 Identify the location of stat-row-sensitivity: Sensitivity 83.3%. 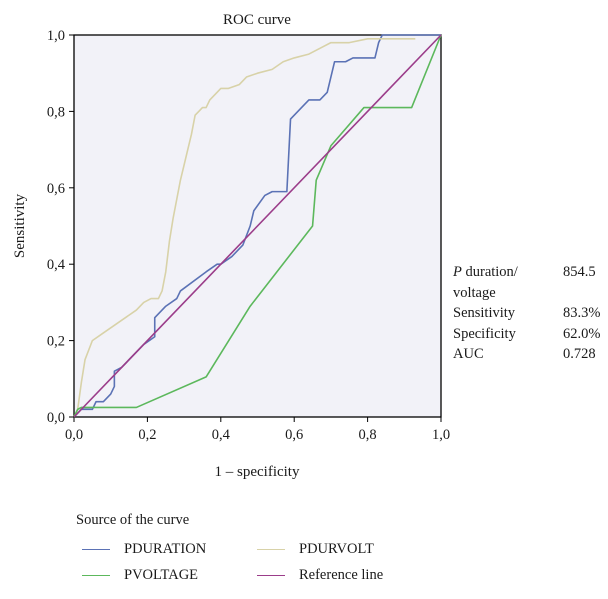
(530, 313).